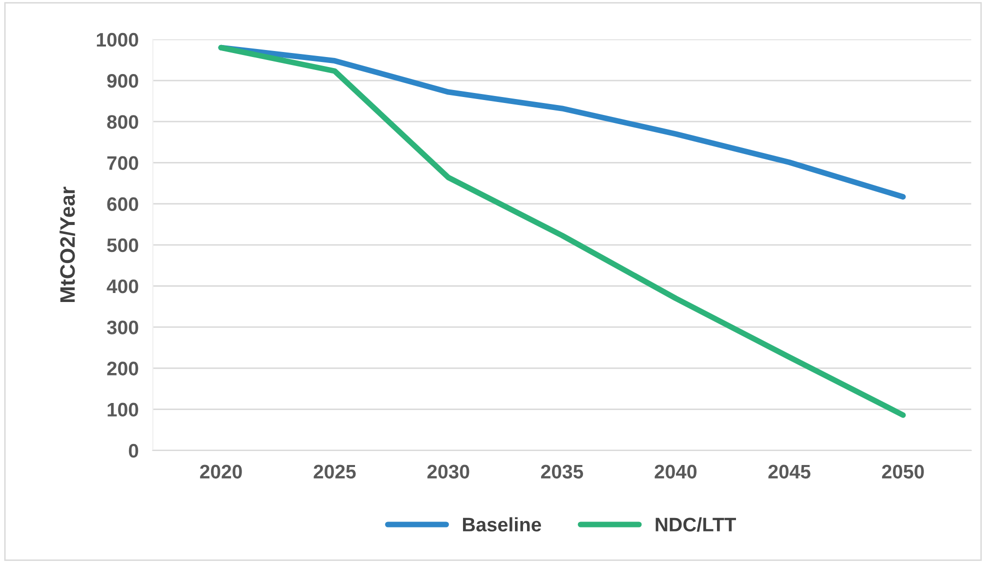  What do you see at coordinates (675, 471) in the screenshot?
I see `x-tick-label: 2040` at bounding box center [675, 471].